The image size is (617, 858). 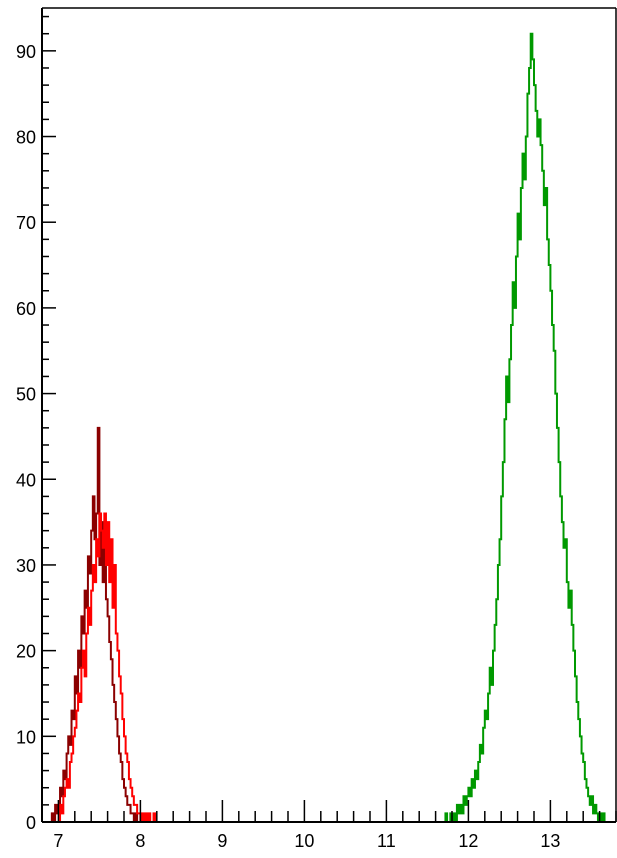 I want to click on y-tick-label: 0, so click(x=31, y=823).